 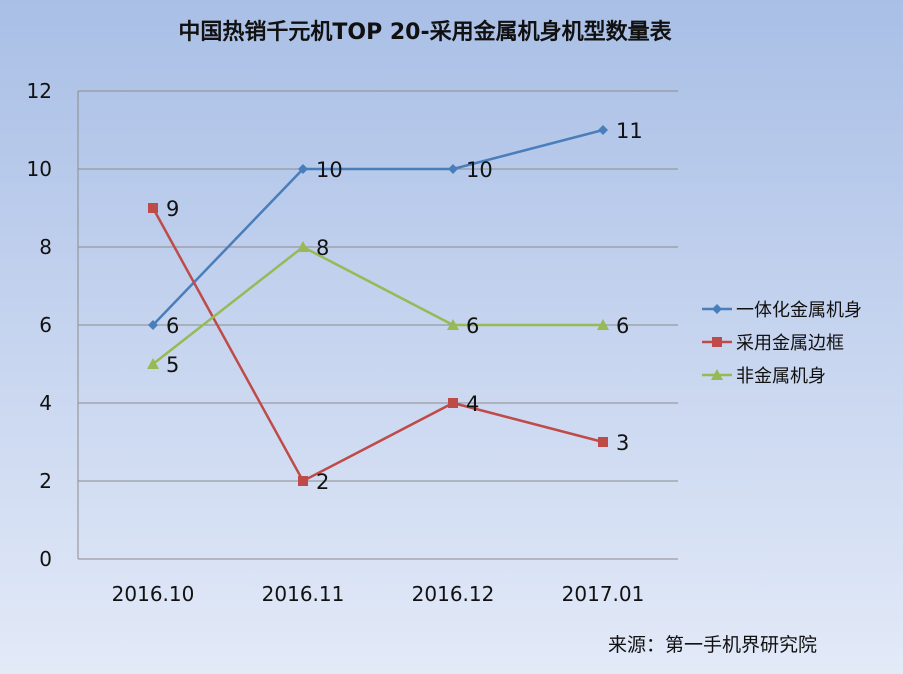 I want to click on series-2-data-label: 9, so click(x=172, y=209).